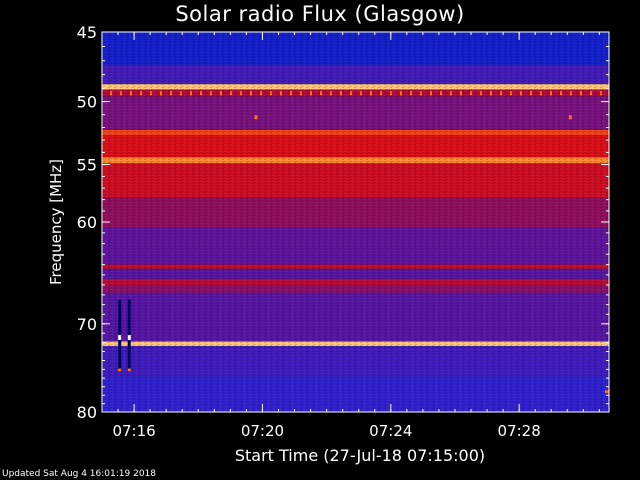 The width and height of the screenshot is (640, 480). Describe the element at coordinates (390, 431) in the screenshot. I see `x-tick-label: 07:24` at that location.